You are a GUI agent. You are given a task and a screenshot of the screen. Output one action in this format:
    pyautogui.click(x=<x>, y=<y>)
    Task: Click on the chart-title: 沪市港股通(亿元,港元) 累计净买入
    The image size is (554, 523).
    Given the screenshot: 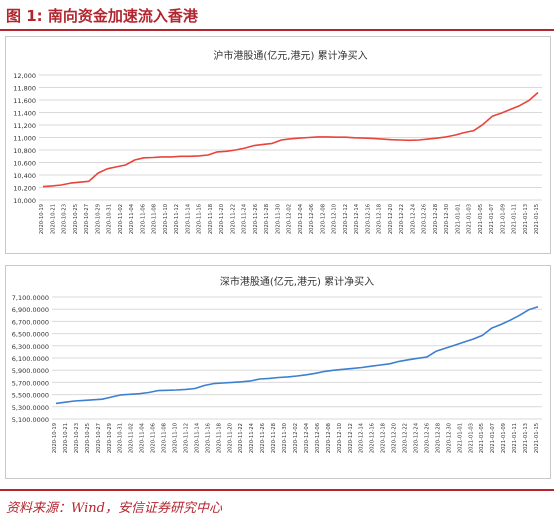 What is the action you would take?
    pyautogui.click(x=290, y=55)
    